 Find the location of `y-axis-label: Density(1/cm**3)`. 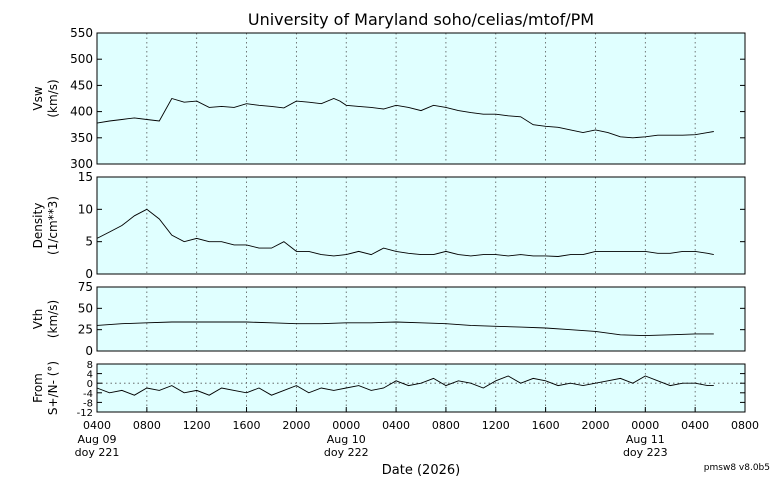

y-axis-label: Density(1/cm**3) is located at coordinates (45, 225).